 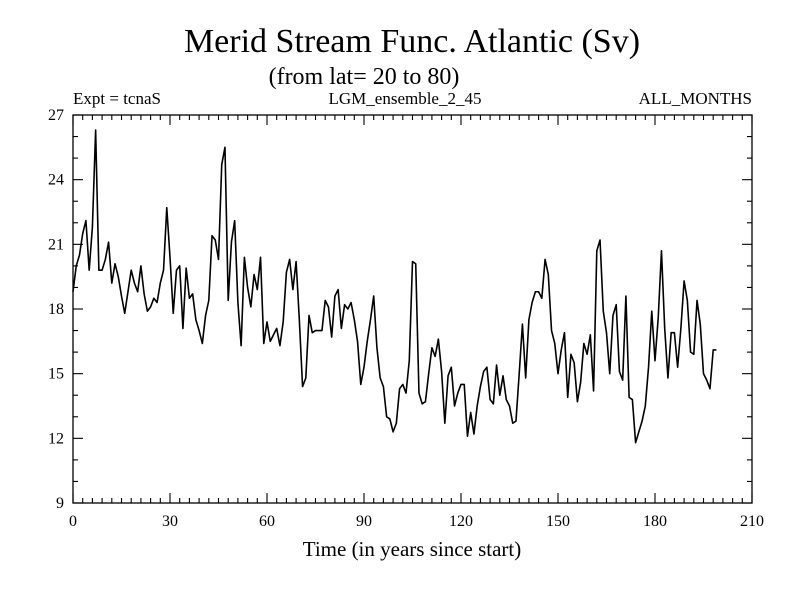 What do you see at coordinates (405, 98) in the screenshot?
I see `ensemble-label: LGM_ensemble_2_45` at bounding box center [405, 98].